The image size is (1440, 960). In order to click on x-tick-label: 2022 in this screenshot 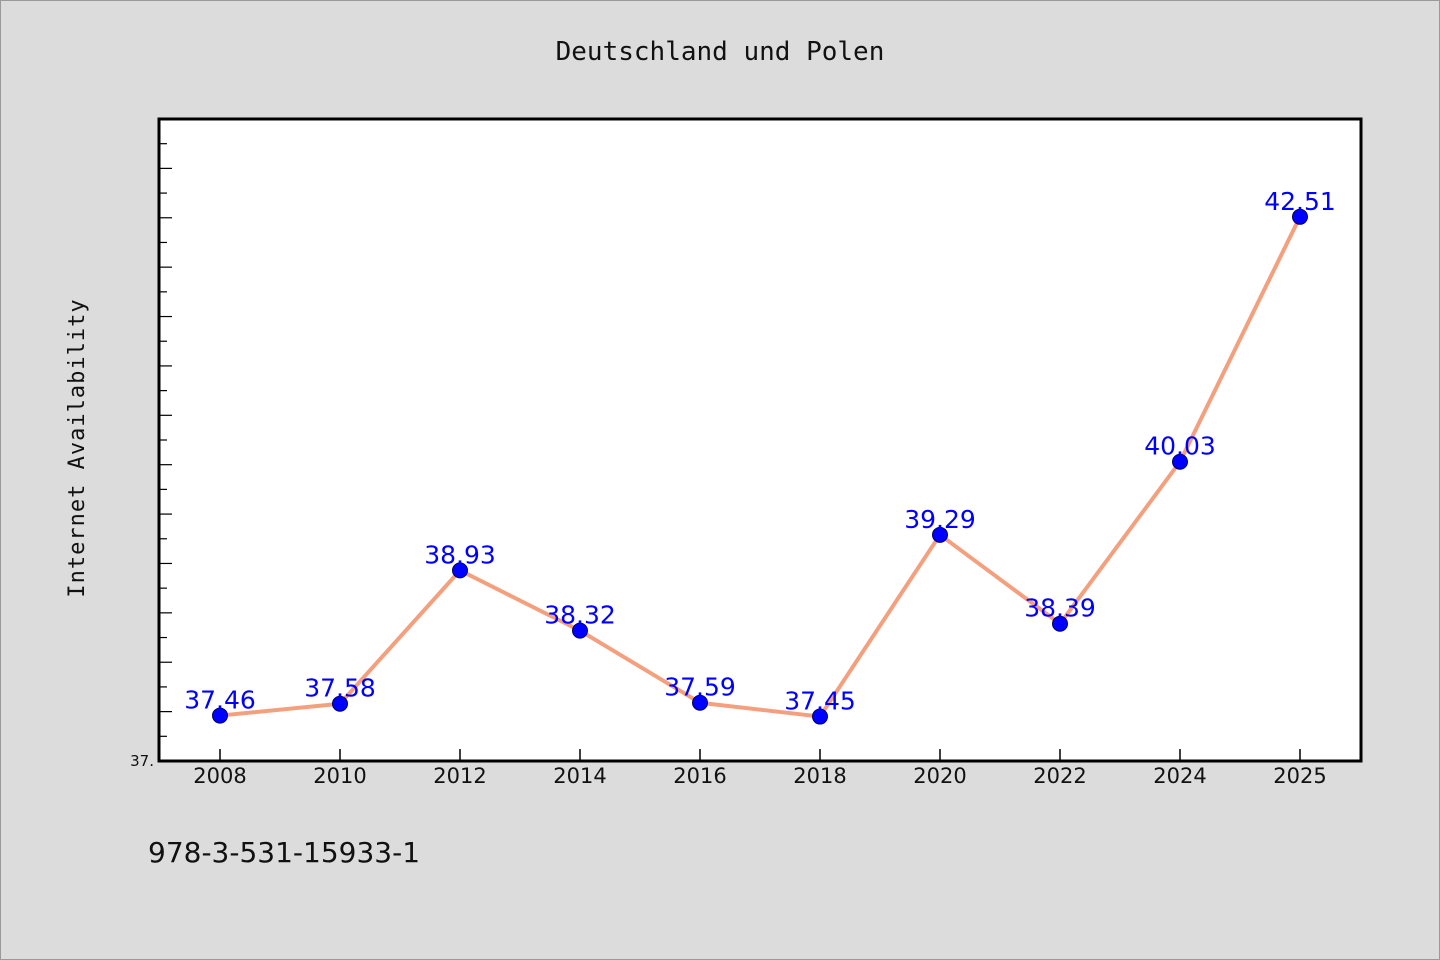, I will do `click(1059, 776)`.